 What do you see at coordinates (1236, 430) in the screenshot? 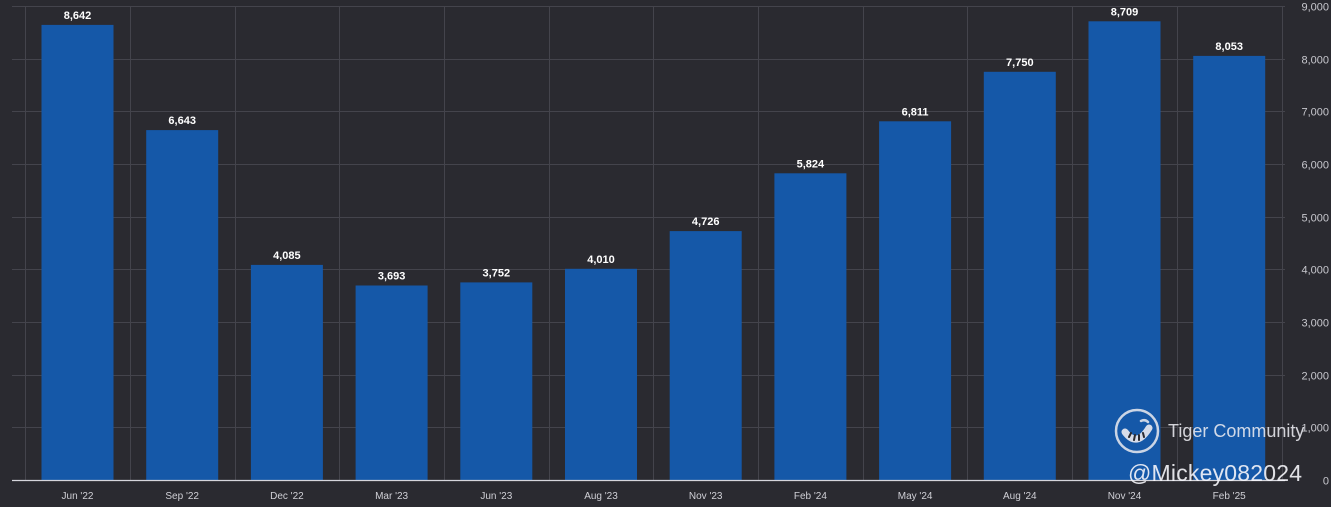
I see `watermark-brand-name: Tiger Community` at bounding box center [1236, 430].